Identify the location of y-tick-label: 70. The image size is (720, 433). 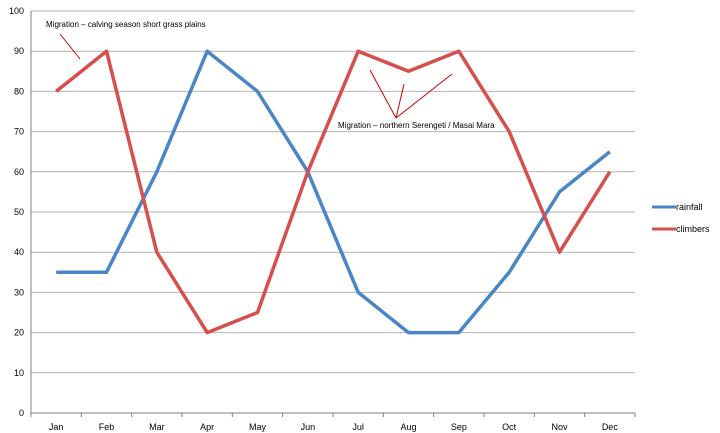
(19, 132).